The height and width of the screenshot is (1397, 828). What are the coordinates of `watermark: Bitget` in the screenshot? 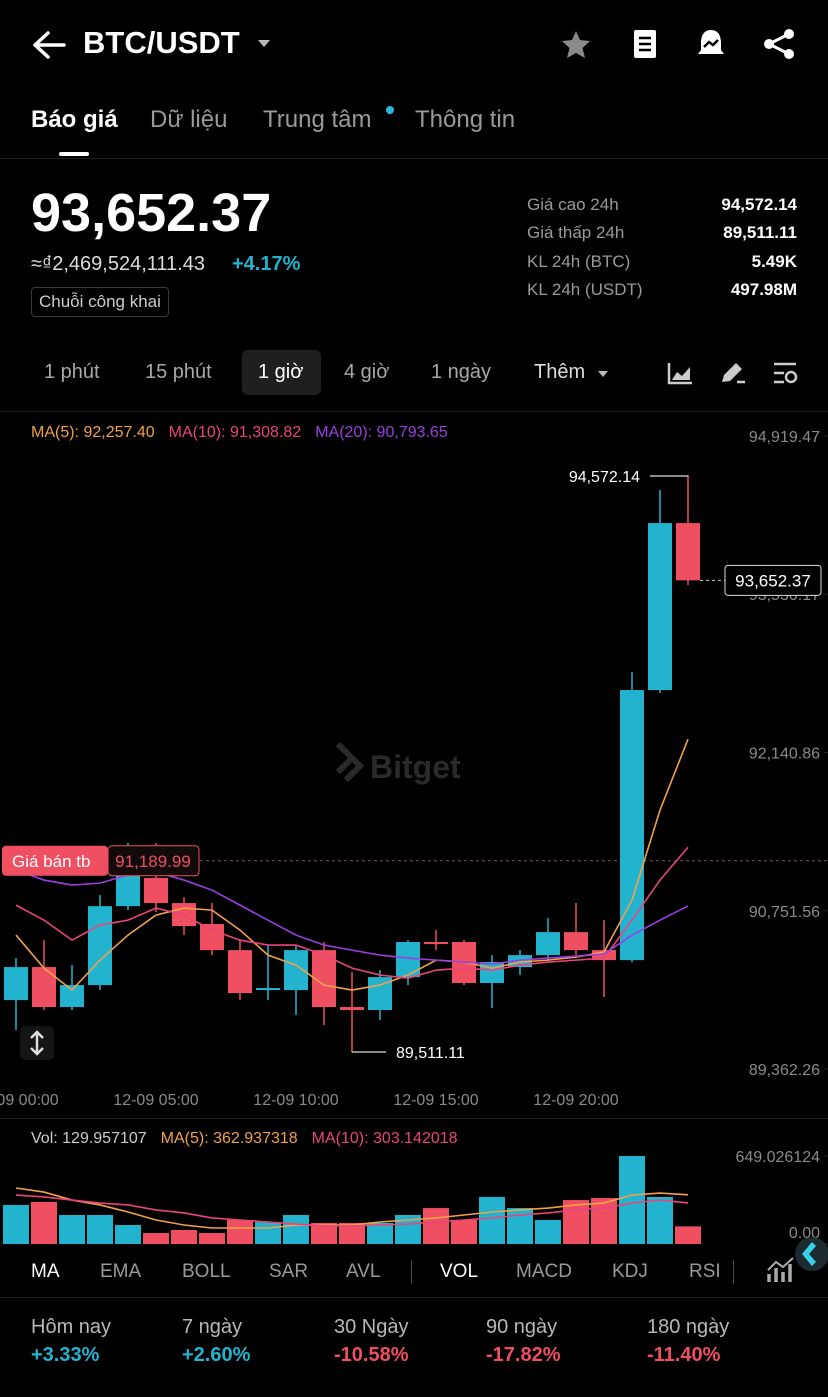 It's located at (415, 767).